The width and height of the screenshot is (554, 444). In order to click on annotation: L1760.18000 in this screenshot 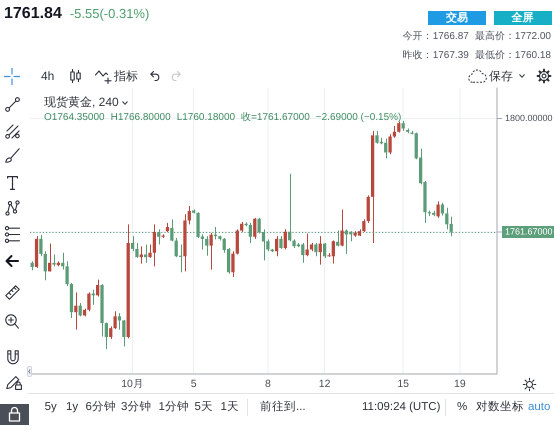, I will do `click(206, 118)`.